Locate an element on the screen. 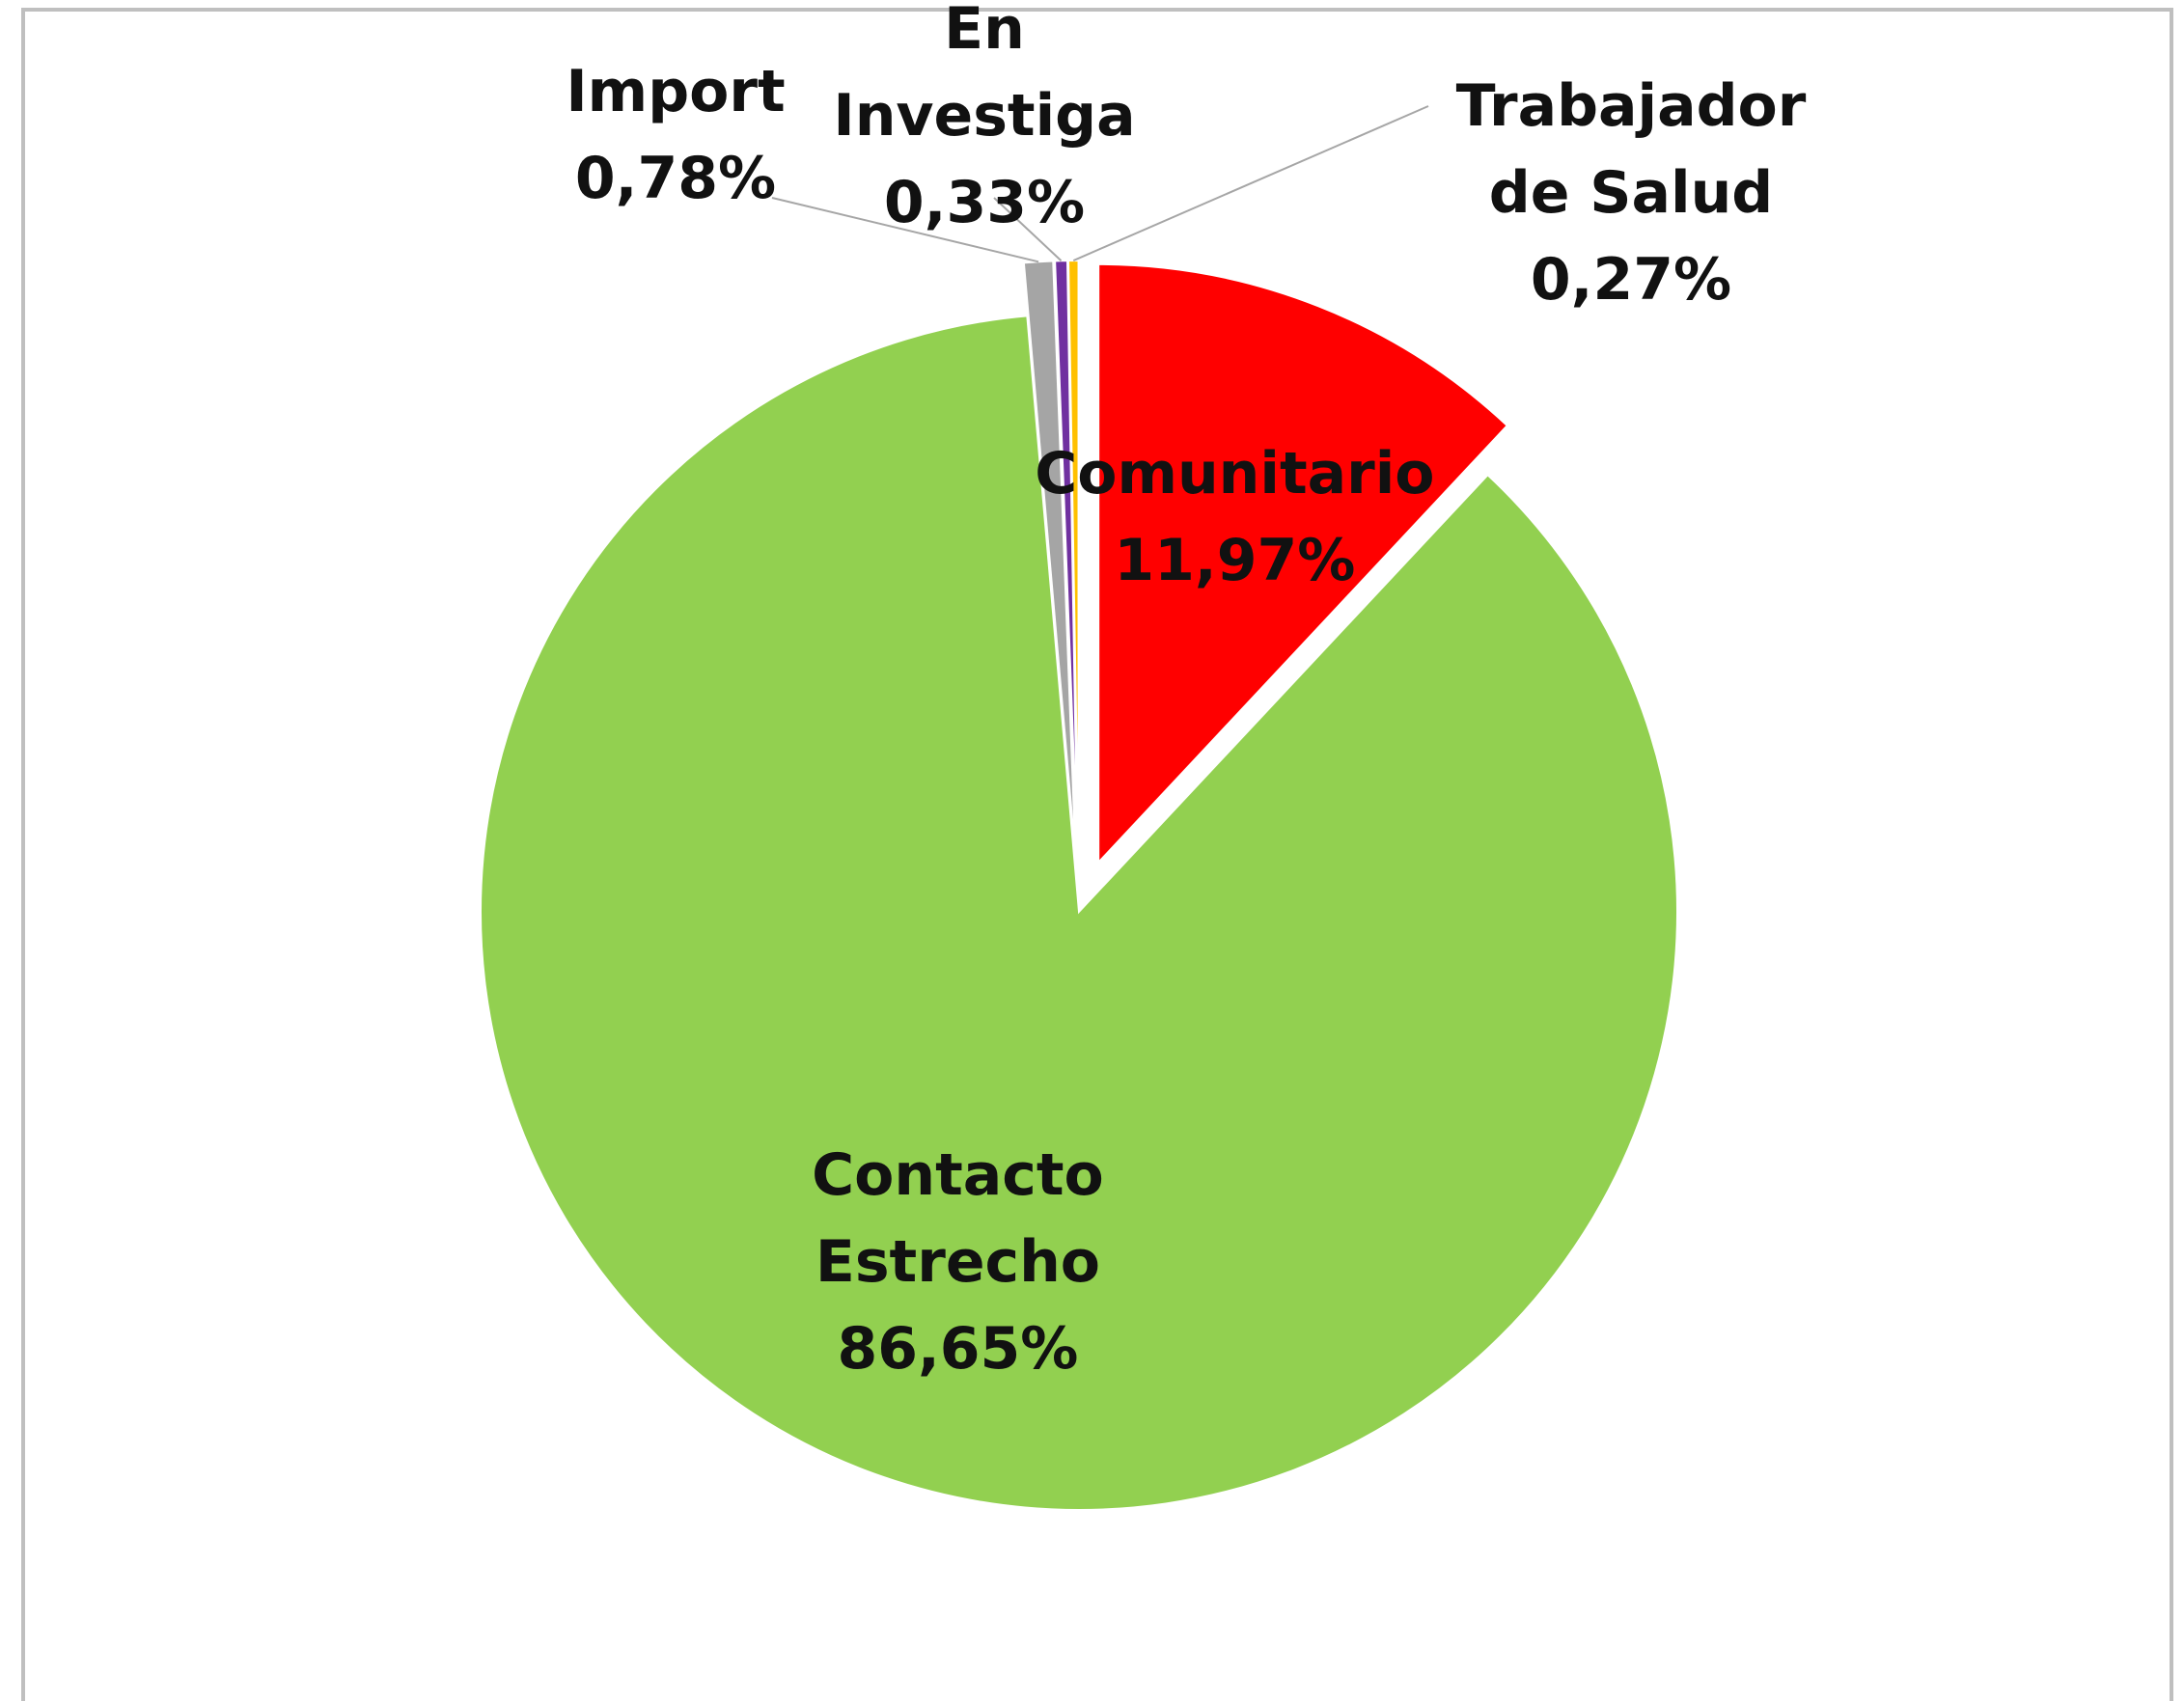  slice-name: Contacto Estrecho is located at coordinates (958, 1219).